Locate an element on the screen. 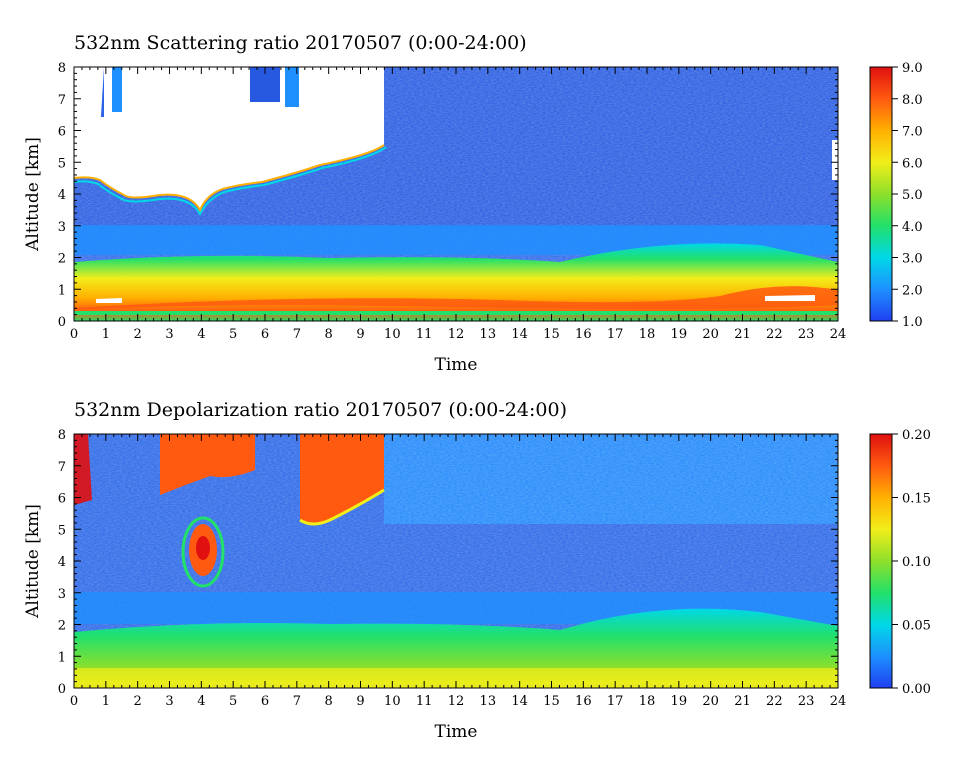  x-tick-label: 3 is located at coordinates (169, 334).